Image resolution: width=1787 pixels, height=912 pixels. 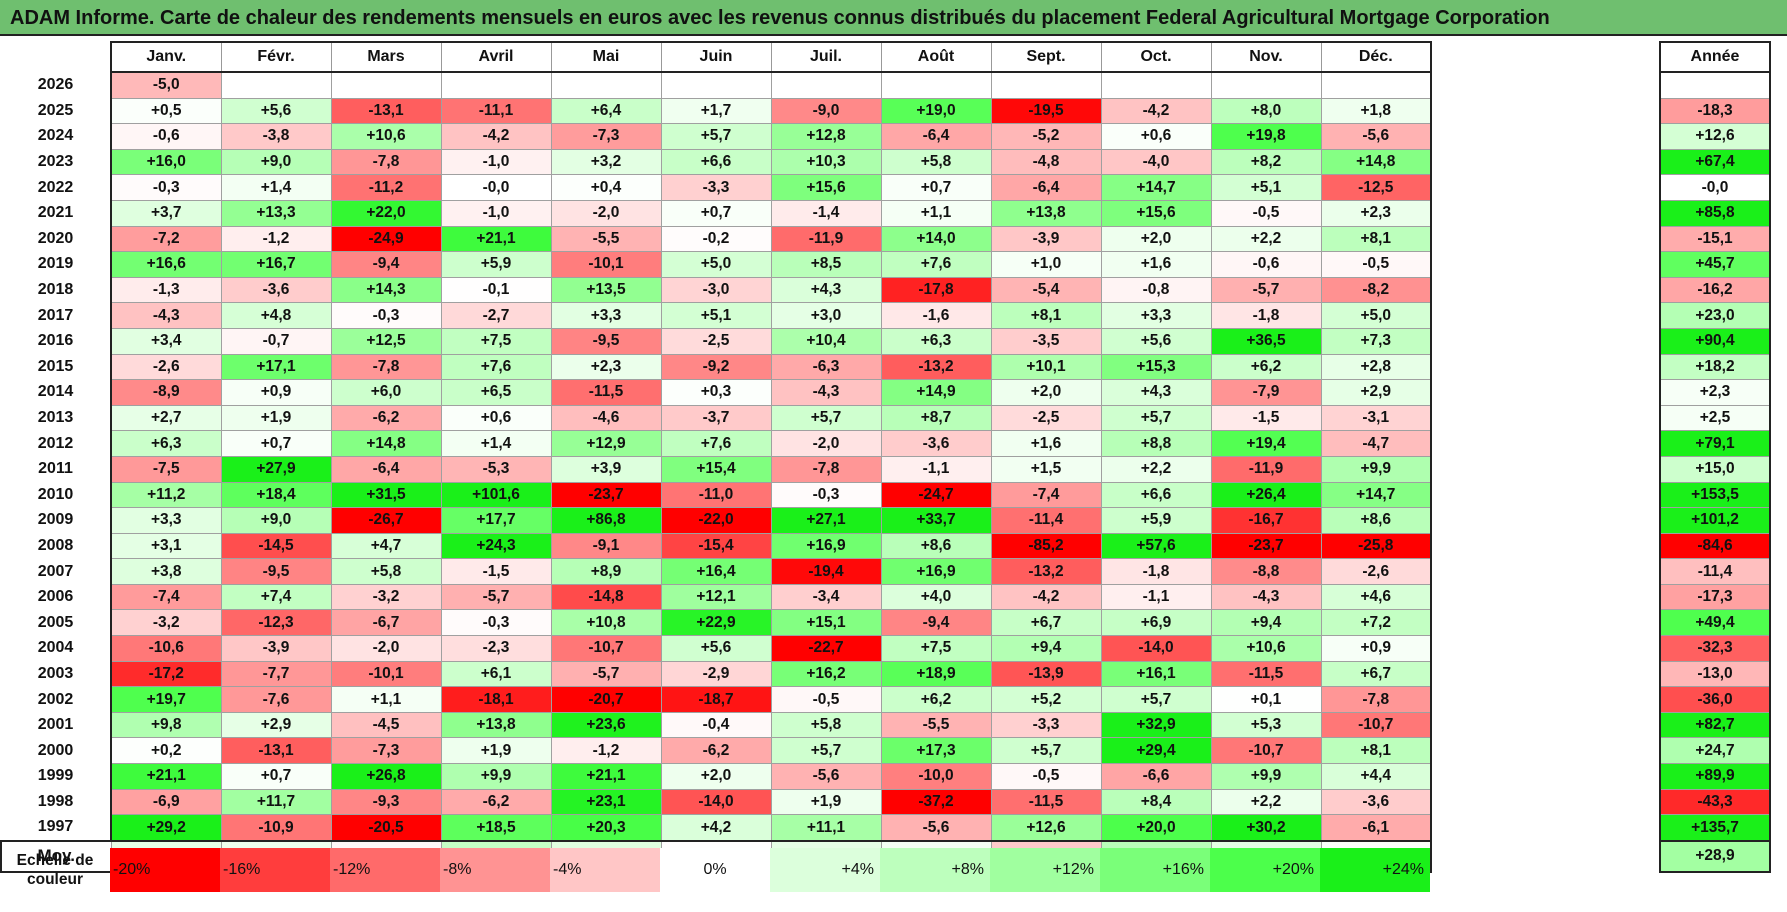 I want to click on heat-cell: +8,0, so click(x=1266, y=111).